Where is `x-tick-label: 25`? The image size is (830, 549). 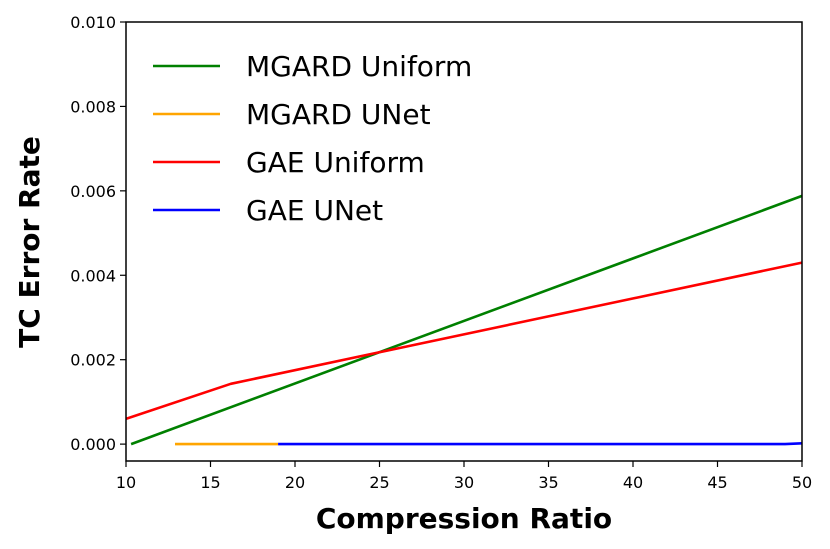
x-tick-label: 25 is located at coordinates (379, 482).